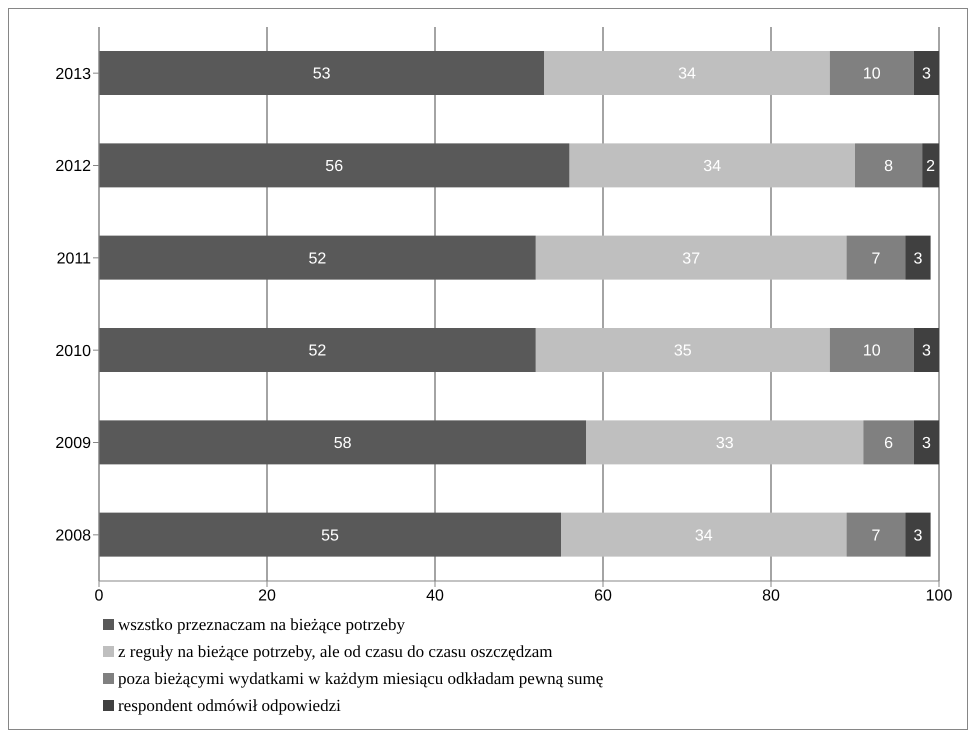 This screenshot has width=979, height=740. Describe the element at coordinates (73, 74) in the screenshot. I see `y-tick-label: 2013` at that location.